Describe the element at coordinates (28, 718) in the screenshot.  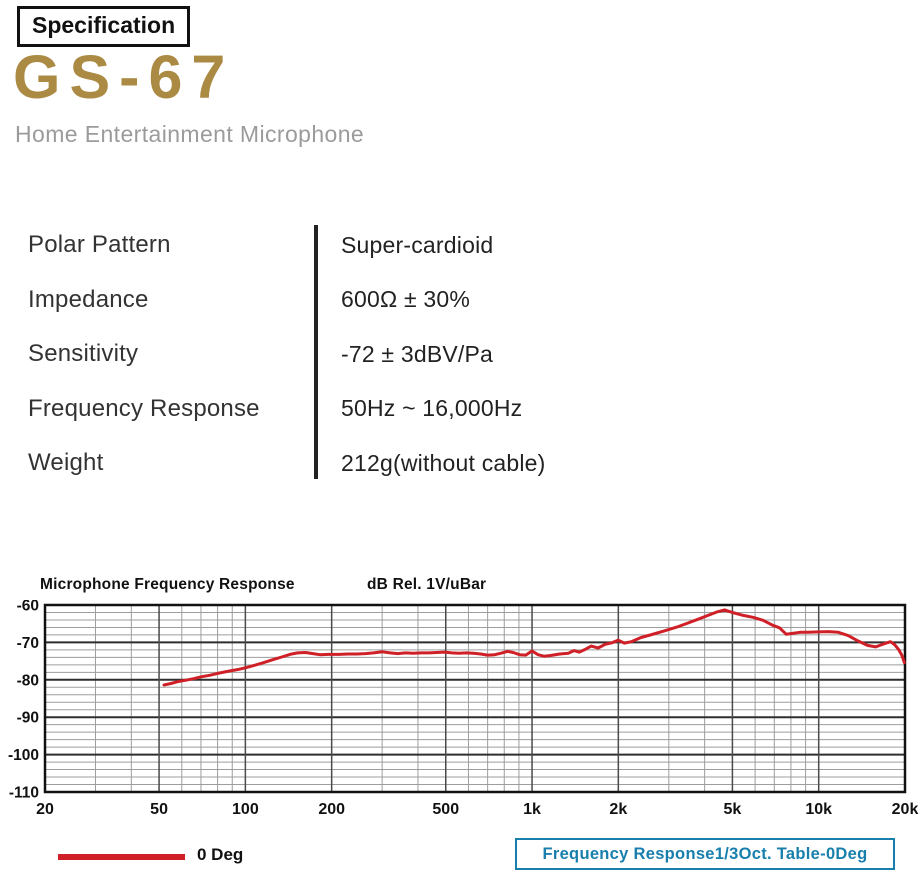
I see `y-tick-label: -90` at that location.